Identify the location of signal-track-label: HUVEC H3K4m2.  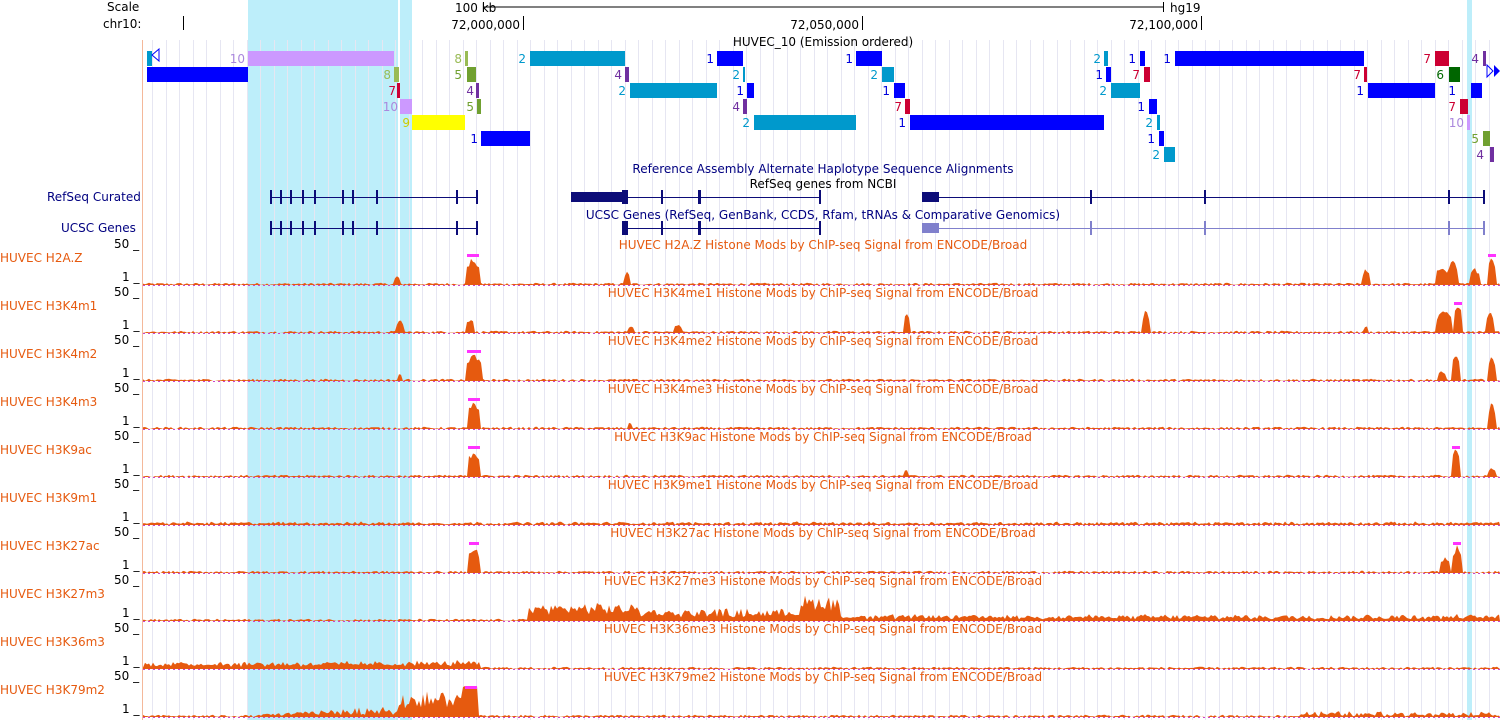
(49, 354).